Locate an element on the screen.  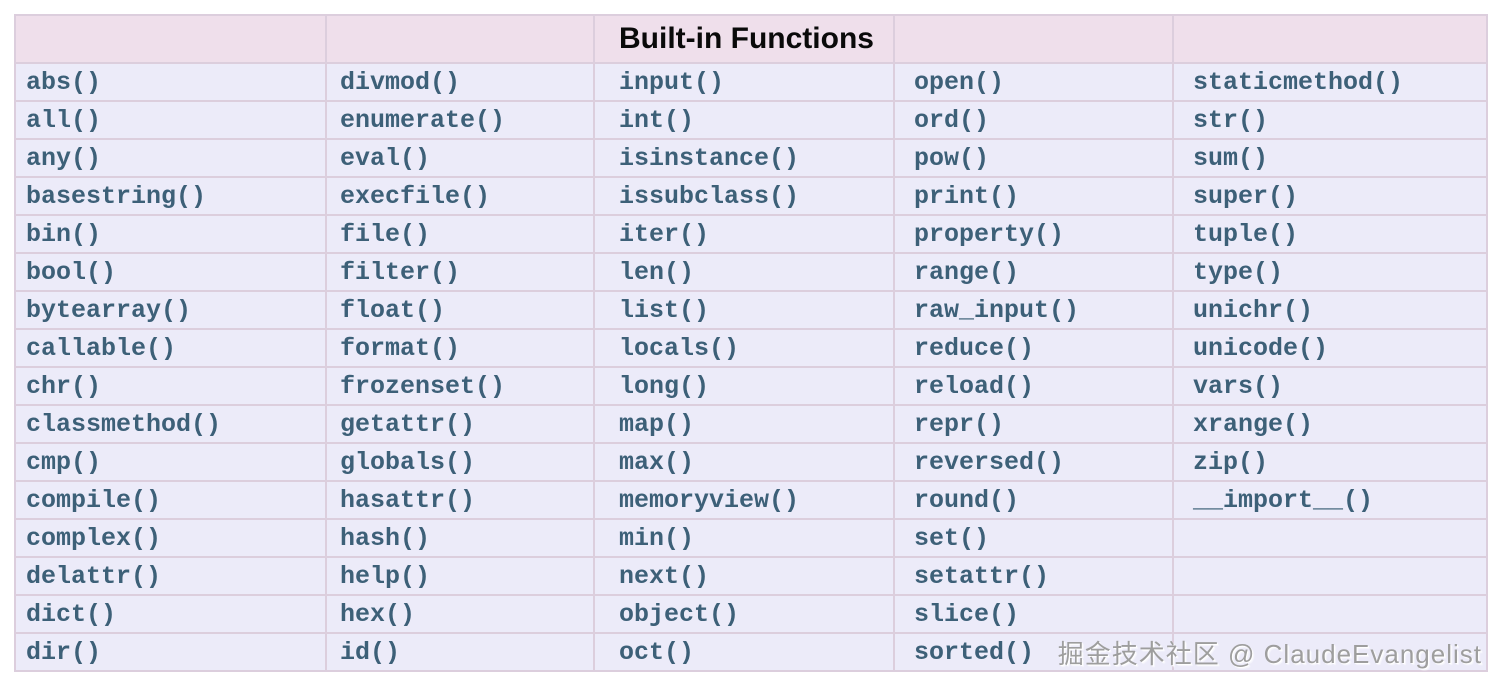
function-cell: tuple() is located at coordinates (1330, 234).